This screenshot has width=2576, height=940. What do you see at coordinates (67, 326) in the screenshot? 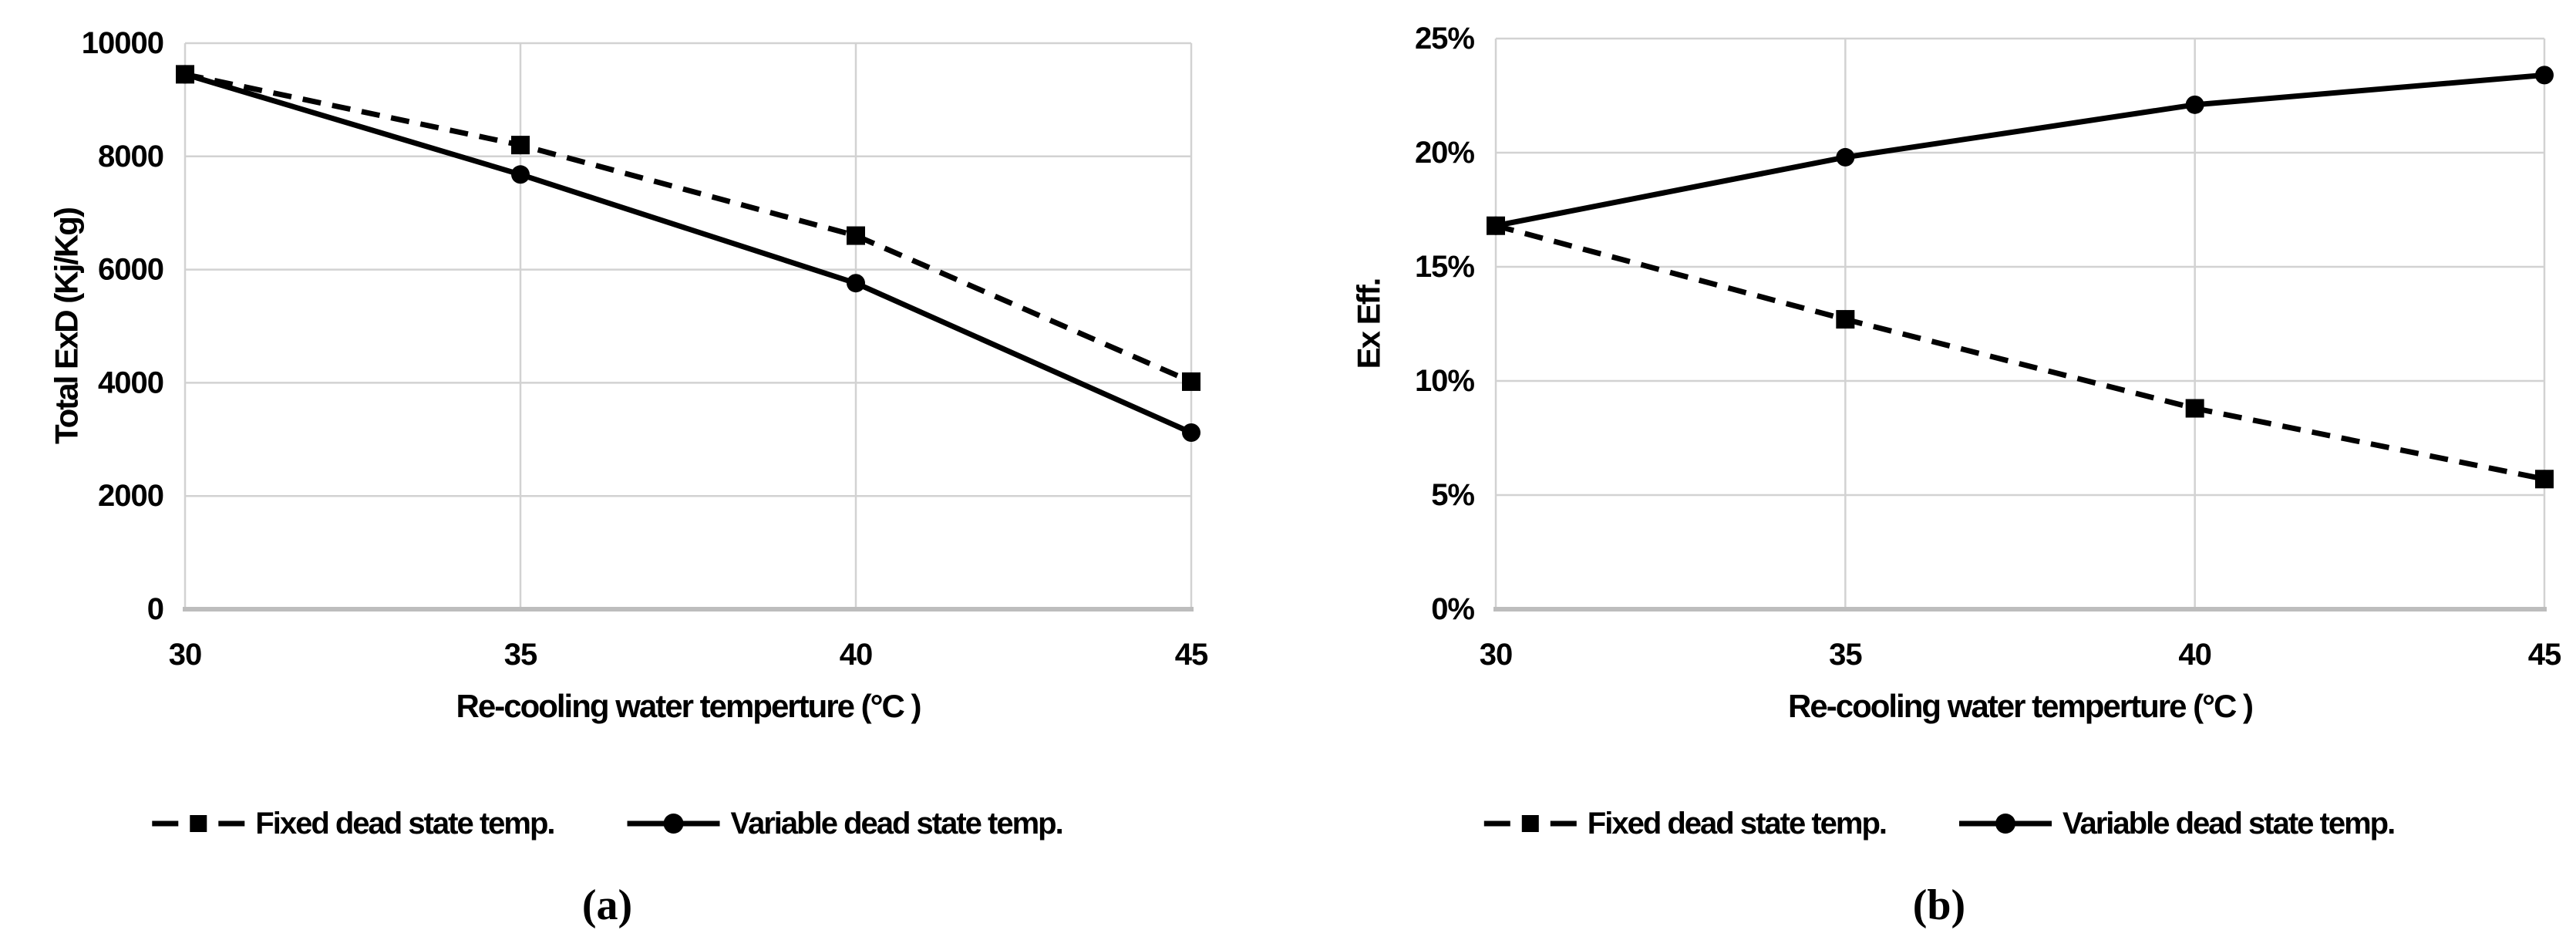
I see `y-axis-title: Total ExD (Kj/Kg)` at bounding box center [67, 326].